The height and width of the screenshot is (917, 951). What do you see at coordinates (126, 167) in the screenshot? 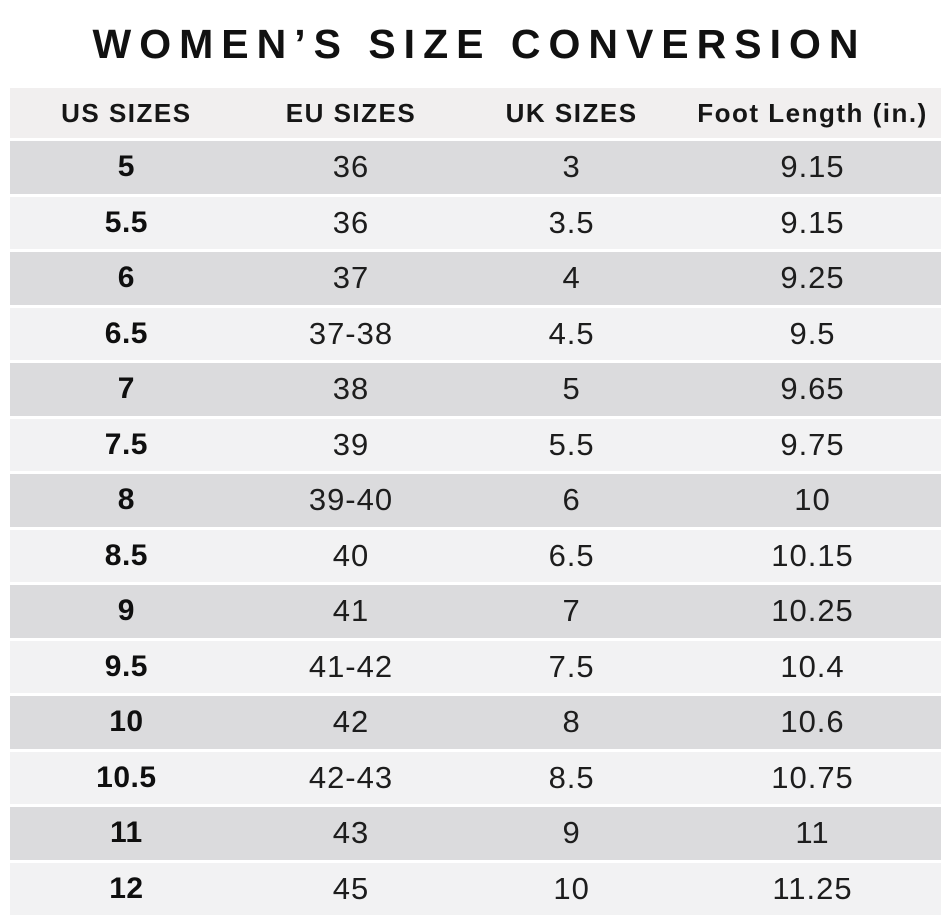
I see `cell-us-size: 5` at bounding box center [126, 167].